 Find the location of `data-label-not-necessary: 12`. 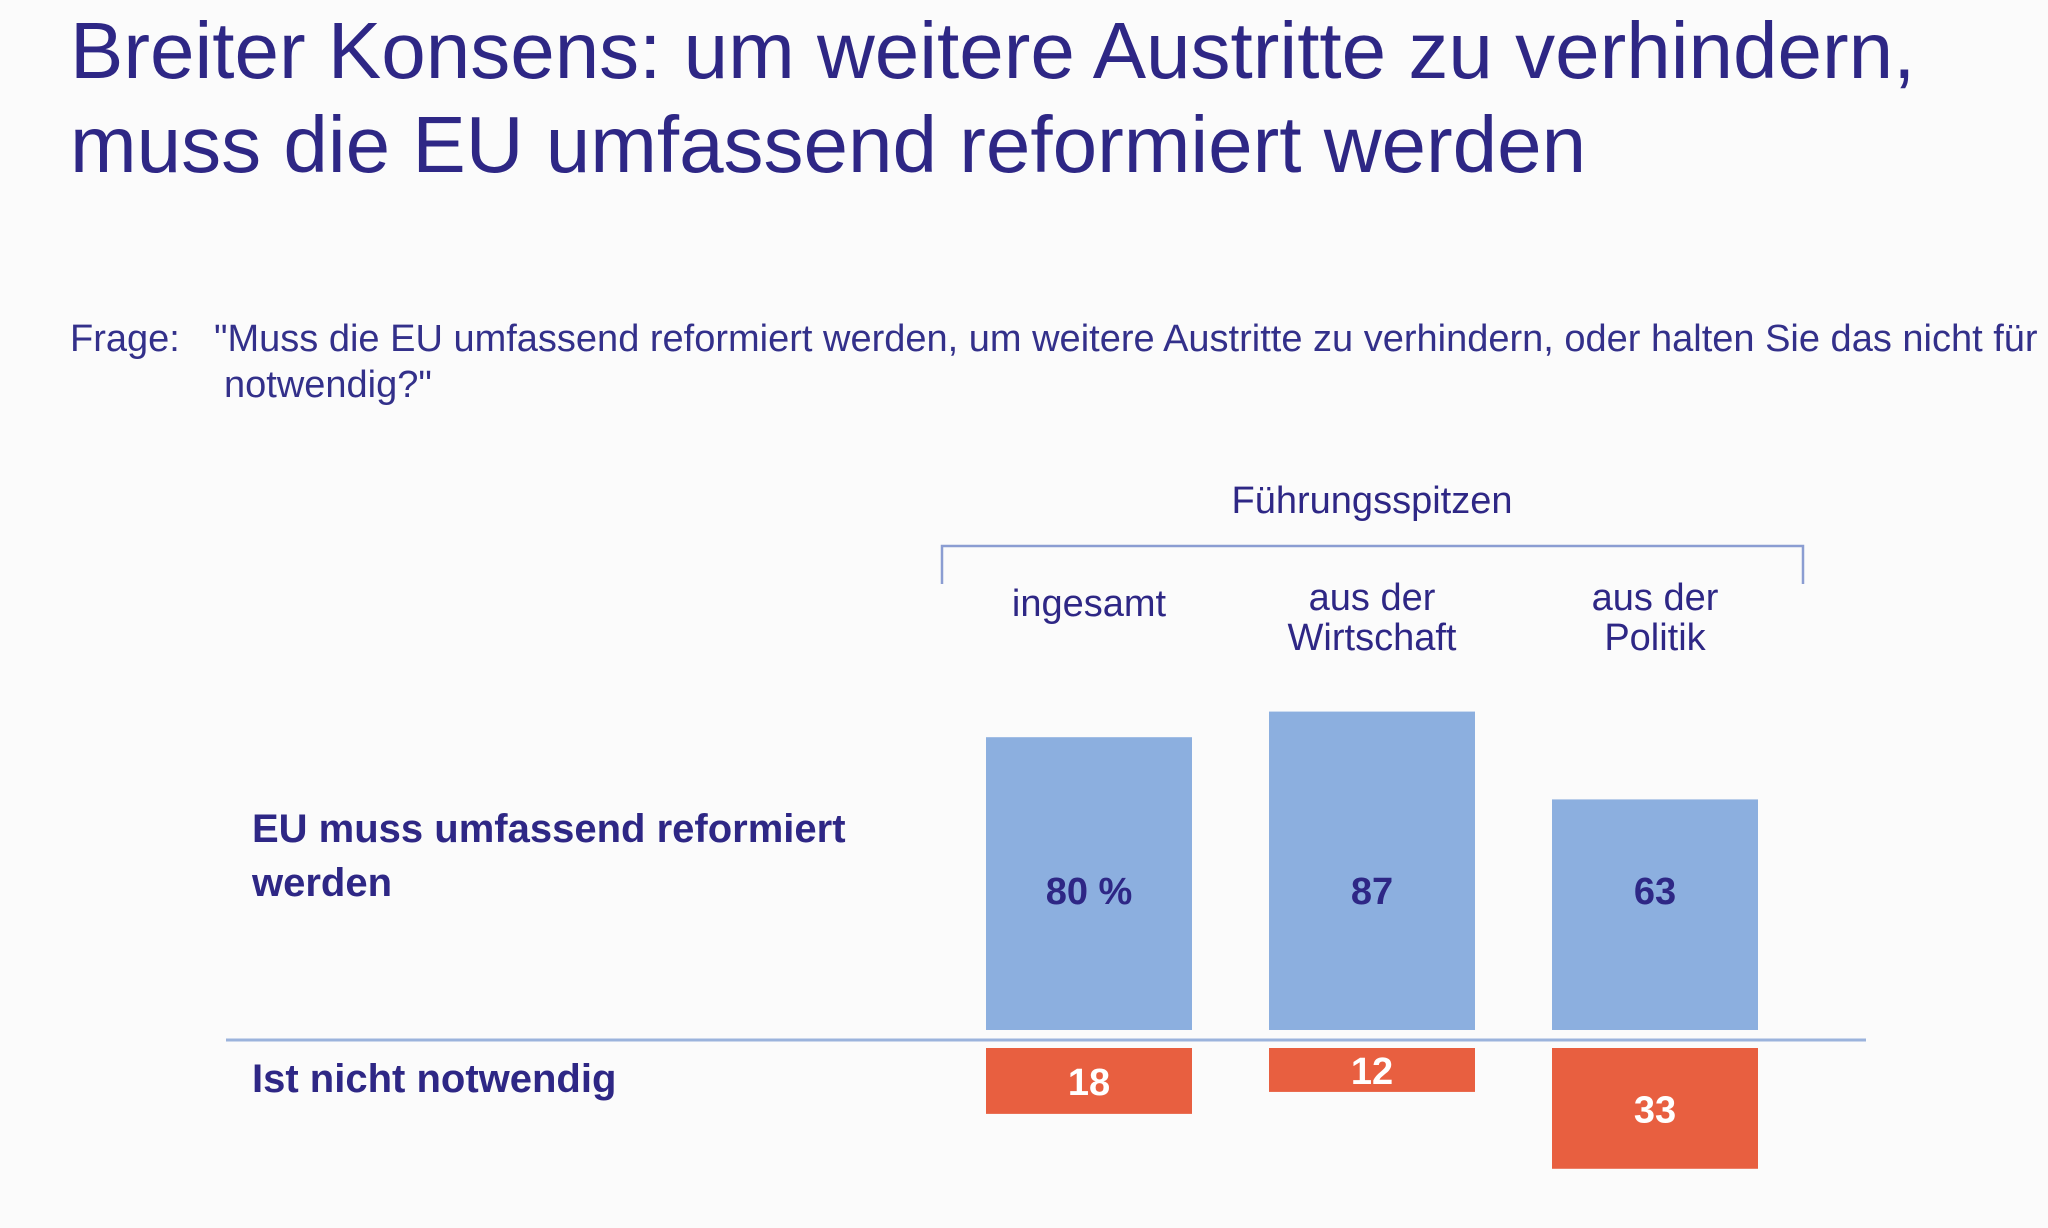

data-label-not-necessary: 12 is located at coordinates (1372, 1072).